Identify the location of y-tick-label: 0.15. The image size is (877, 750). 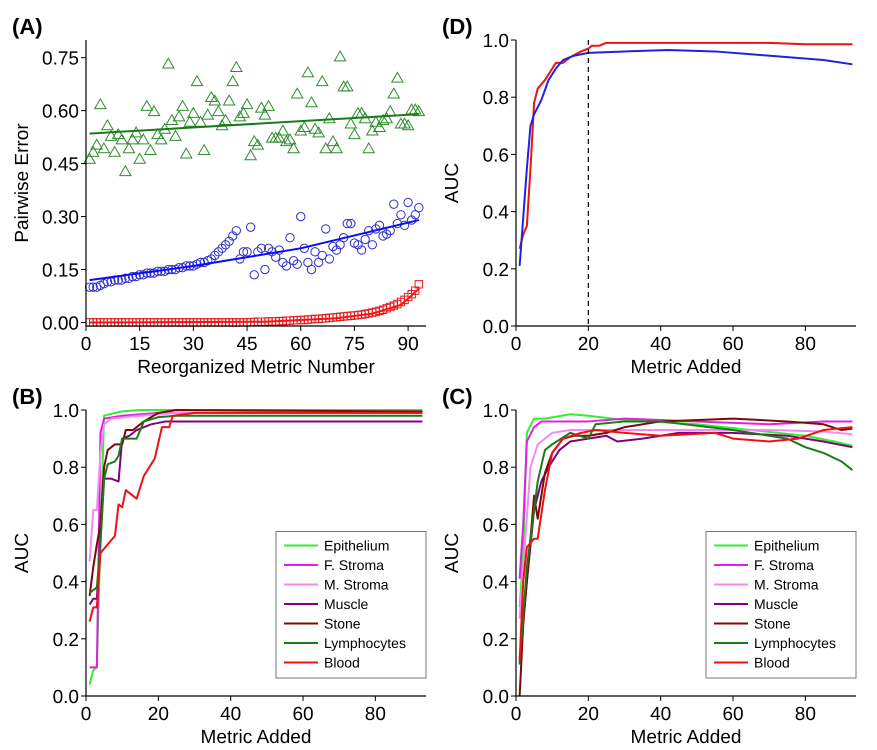
(60, 271).